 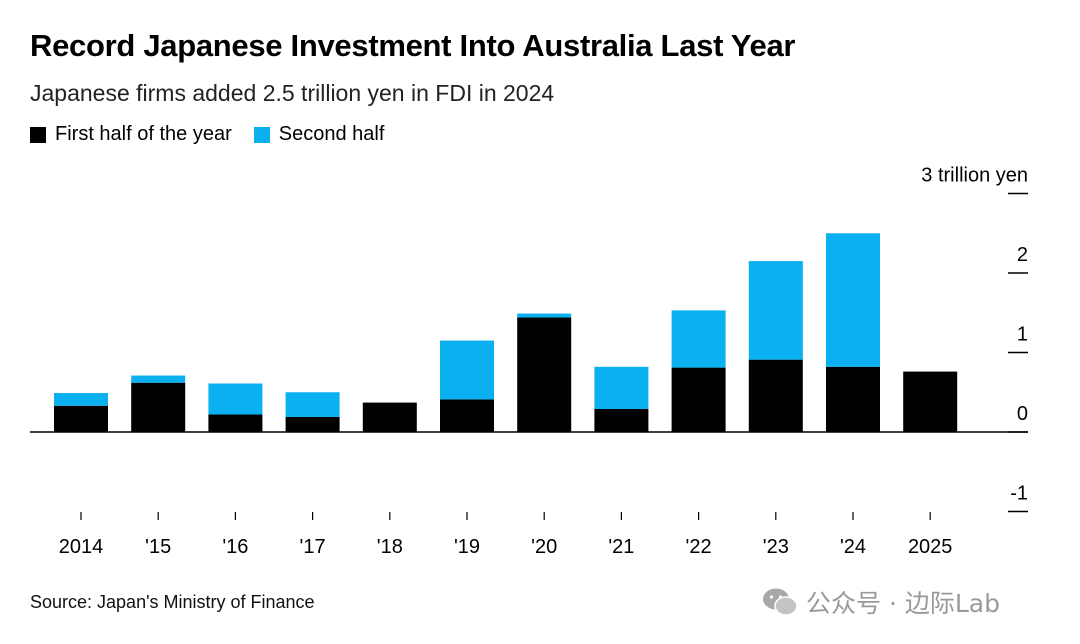 I want to click on source-note: Source: Japan's Ministry of Finance, so click(x=172, y=602).